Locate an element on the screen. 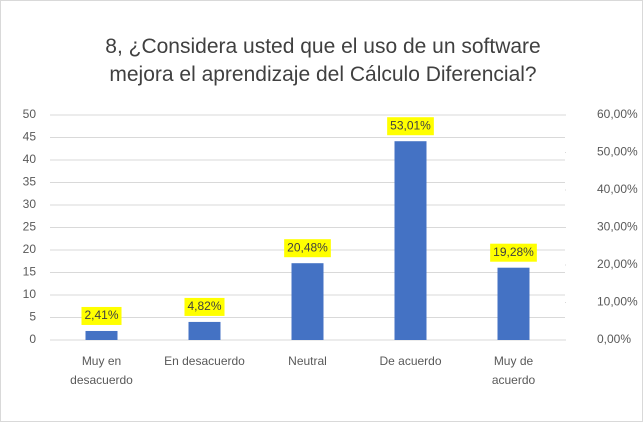 Image resolution: width=643 pixels, height=422 pixels. x-tick-label: Neutral is located at coordinates (307, 361).